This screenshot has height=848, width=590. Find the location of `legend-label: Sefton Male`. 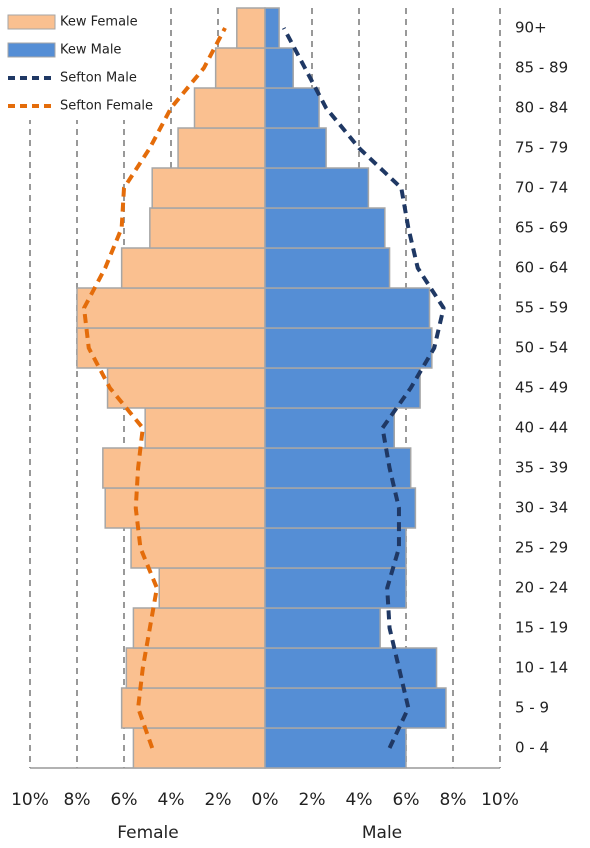

legend-label: Sefton Male is located at coordinates (98, 78).